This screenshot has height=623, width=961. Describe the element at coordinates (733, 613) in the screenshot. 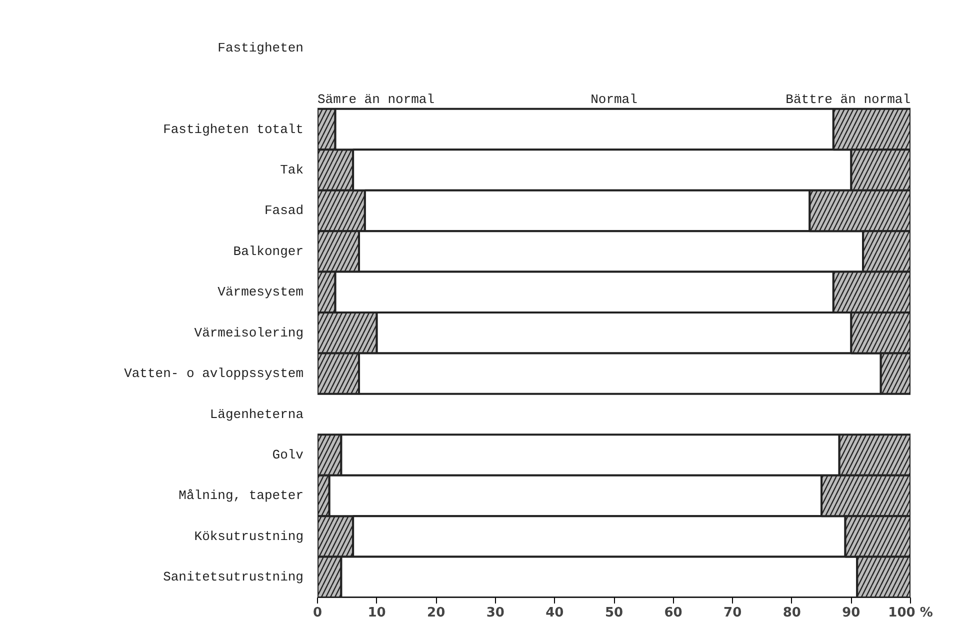

I see `x-tick-label: 70` at that location.